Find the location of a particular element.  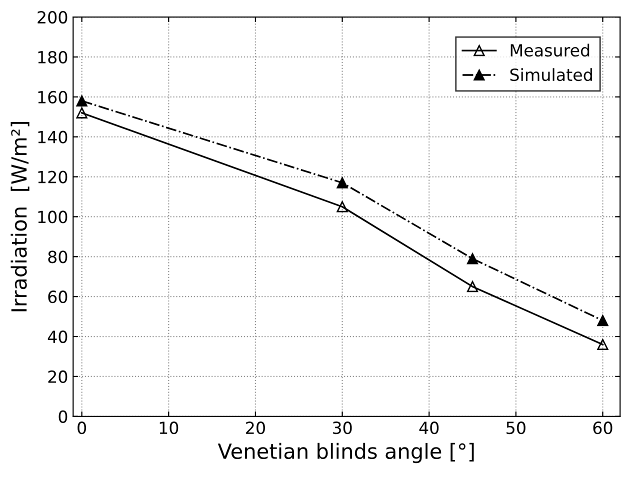

y-tick-label: 120 is located at coordinates (53, 177).